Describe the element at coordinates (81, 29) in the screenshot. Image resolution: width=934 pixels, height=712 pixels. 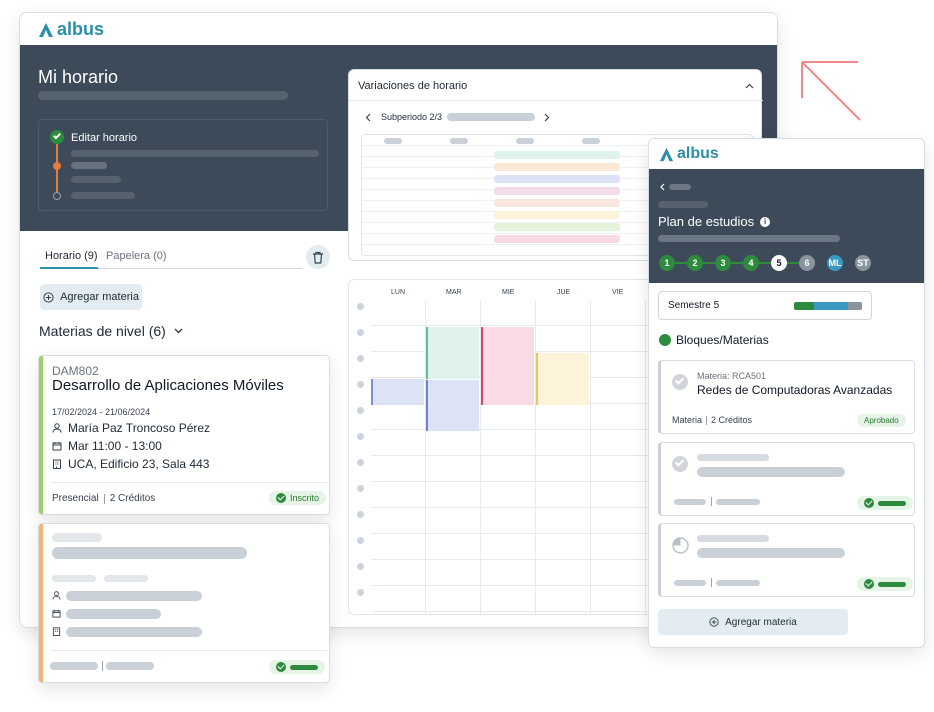
I see `brand-name: albus` at that location.